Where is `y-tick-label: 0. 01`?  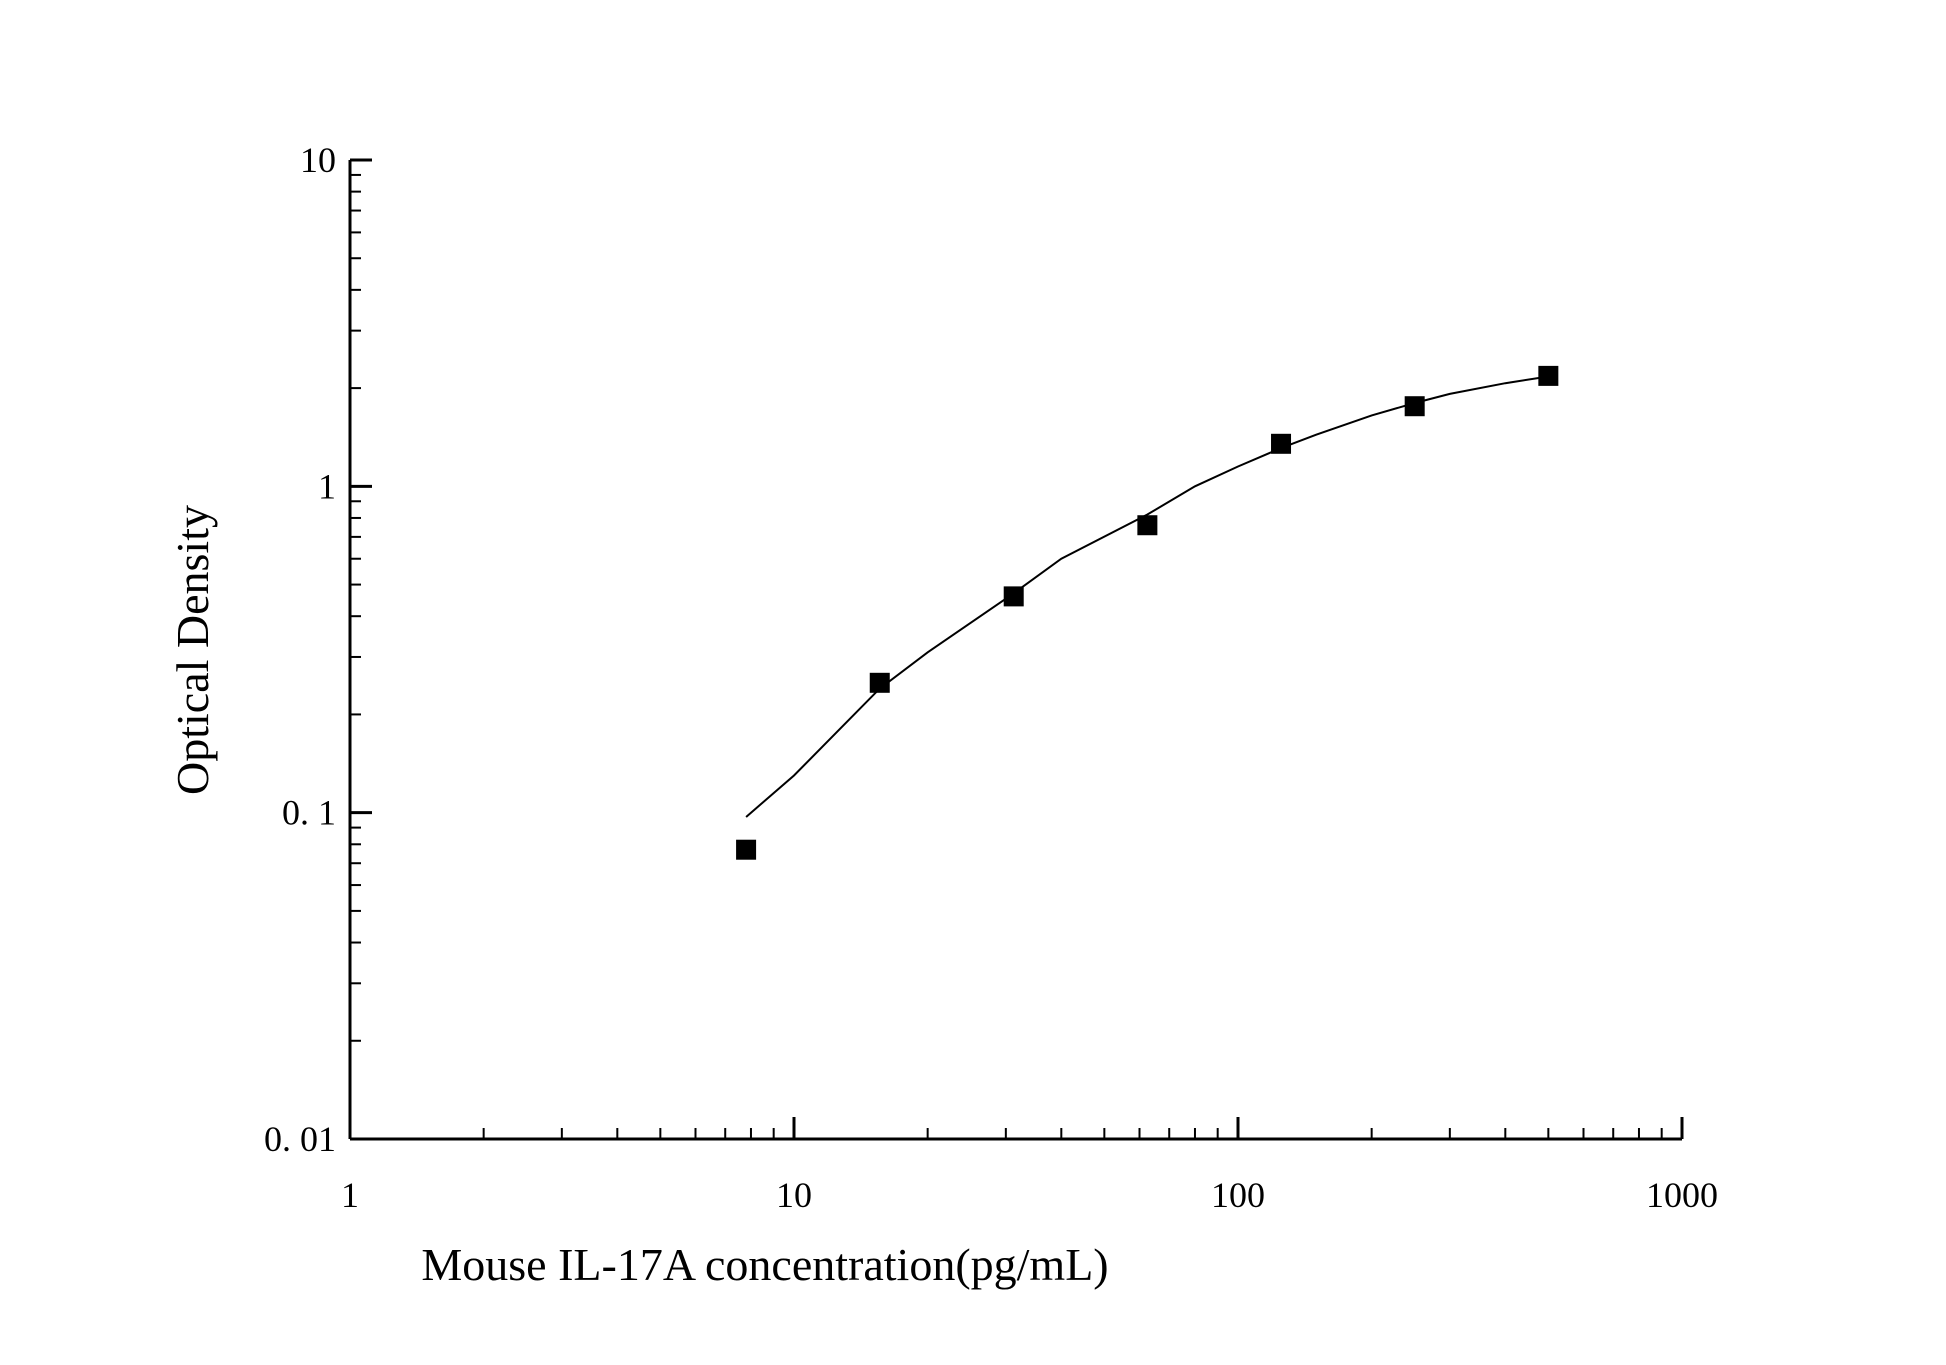
y-tick-label: 0. 01 is located at coordinates (300, 1139).